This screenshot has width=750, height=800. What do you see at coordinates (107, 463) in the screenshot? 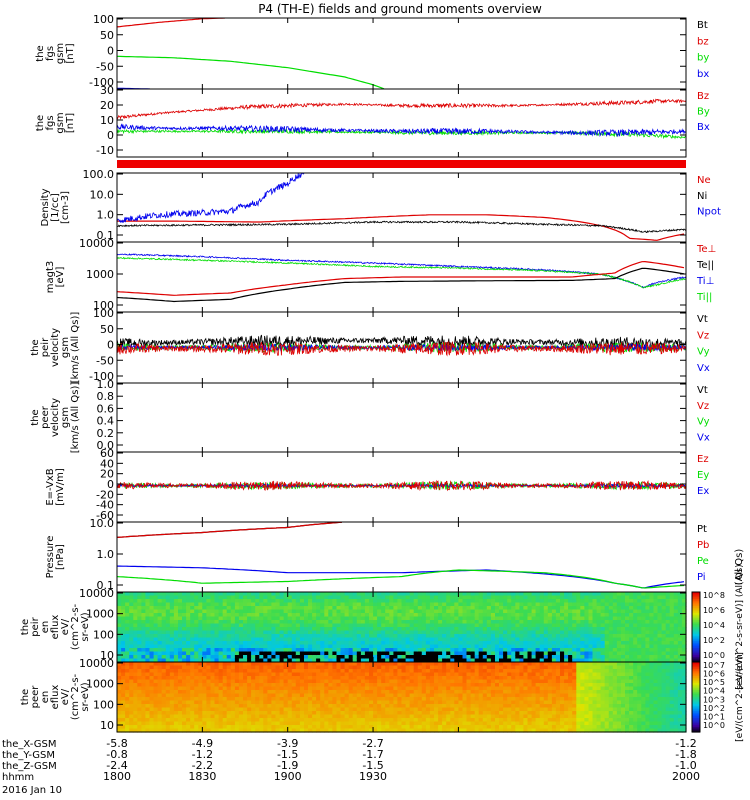
I see `y-tick-label: 40` at bounding box center [107, 463].